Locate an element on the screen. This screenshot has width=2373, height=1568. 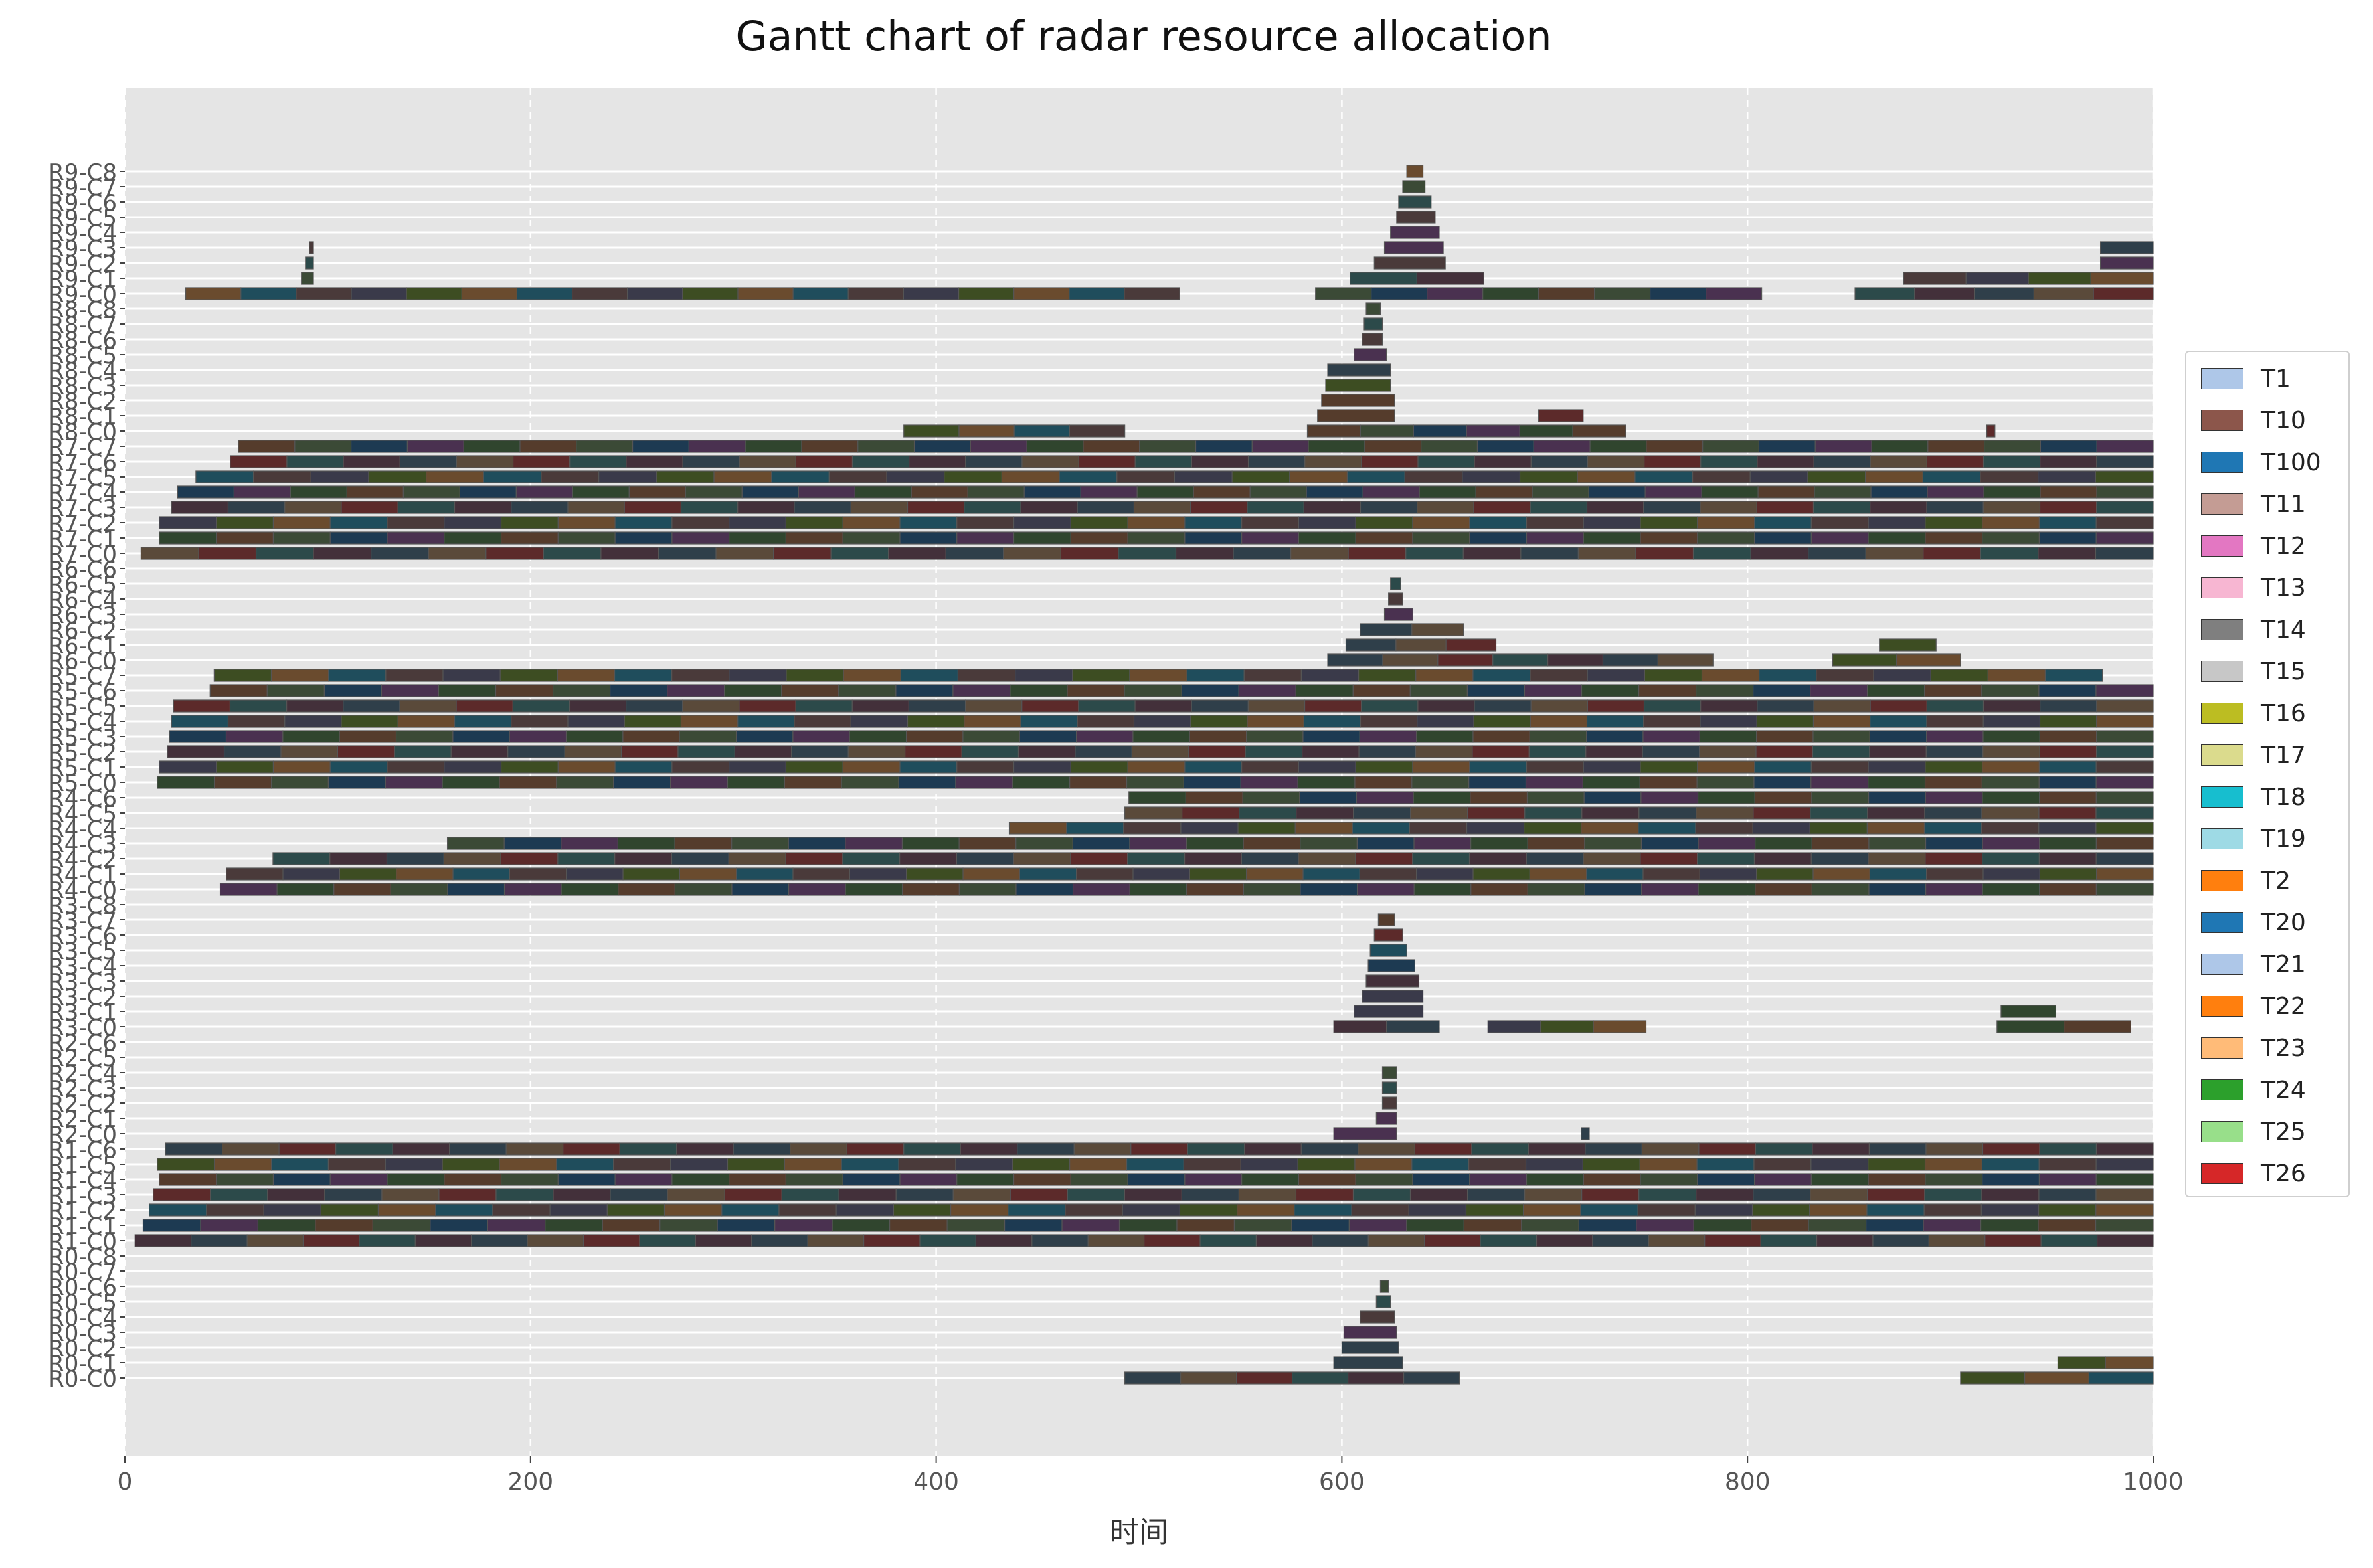
legend-label: T23 is located at coordinates (2283, 1048).